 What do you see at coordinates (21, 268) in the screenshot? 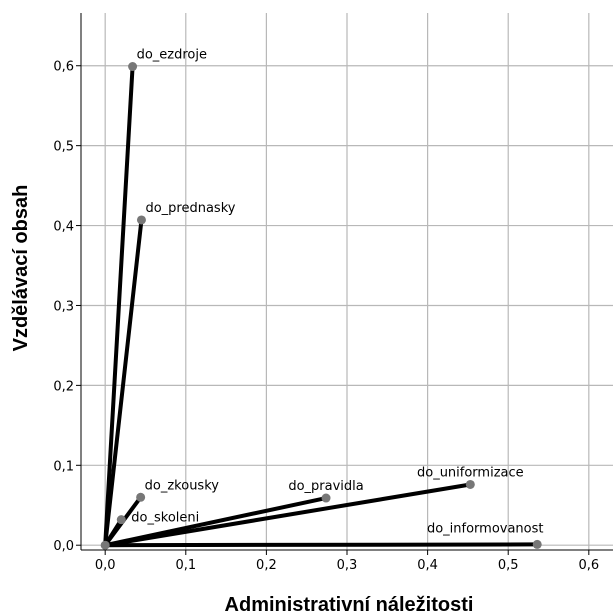
I see `y-axis-title: Vzdělávací obsah` at bounding box center [21, 268].